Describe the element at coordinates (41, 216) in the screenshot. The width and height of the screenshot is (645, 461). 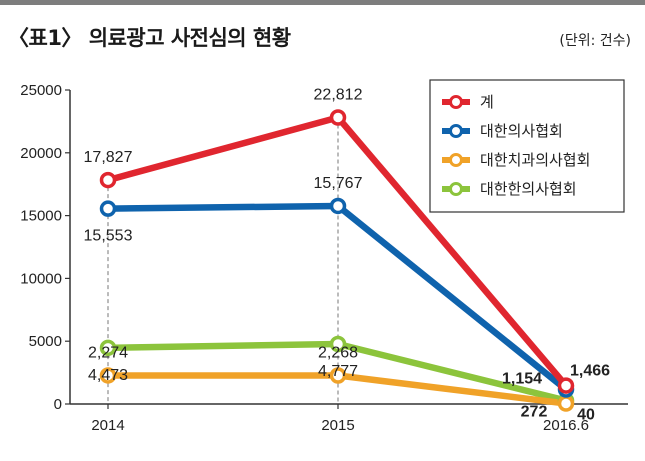
I see `y-tick-label: 15000` at that location.